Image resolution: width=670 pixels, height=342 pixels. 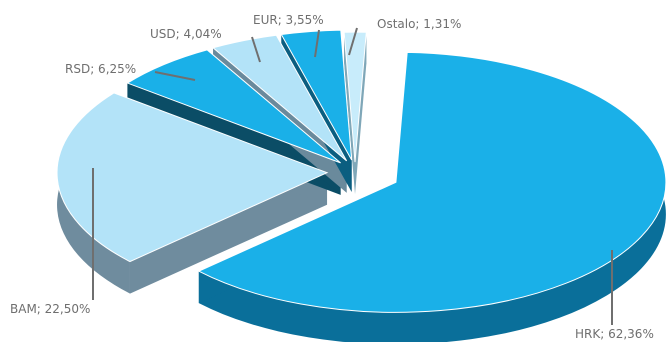 I want to click on leader-eur, so click(x=317, y=43).